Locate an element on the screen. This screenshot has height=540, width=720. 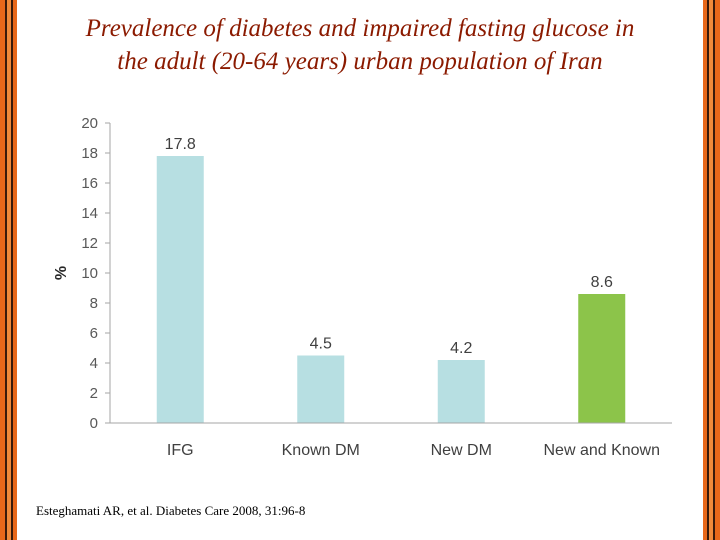
x-category-label: New DM is located at coordinates (461, 450).